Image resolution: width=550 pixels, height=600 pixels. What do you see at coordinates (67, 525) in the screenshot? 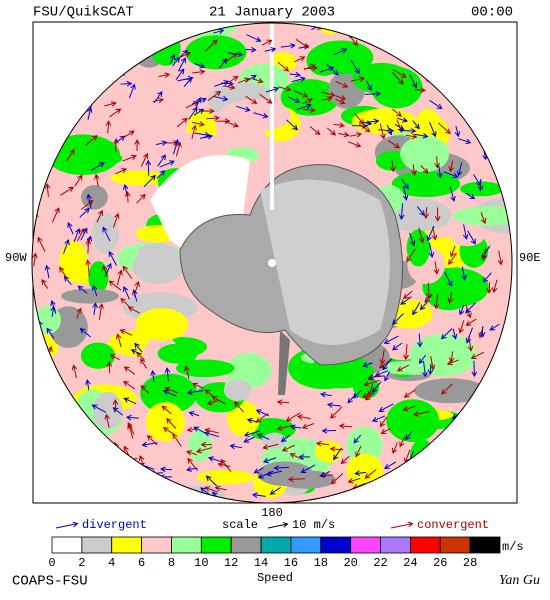
I see `divergent-arrow` at bounding box center [67, 525].